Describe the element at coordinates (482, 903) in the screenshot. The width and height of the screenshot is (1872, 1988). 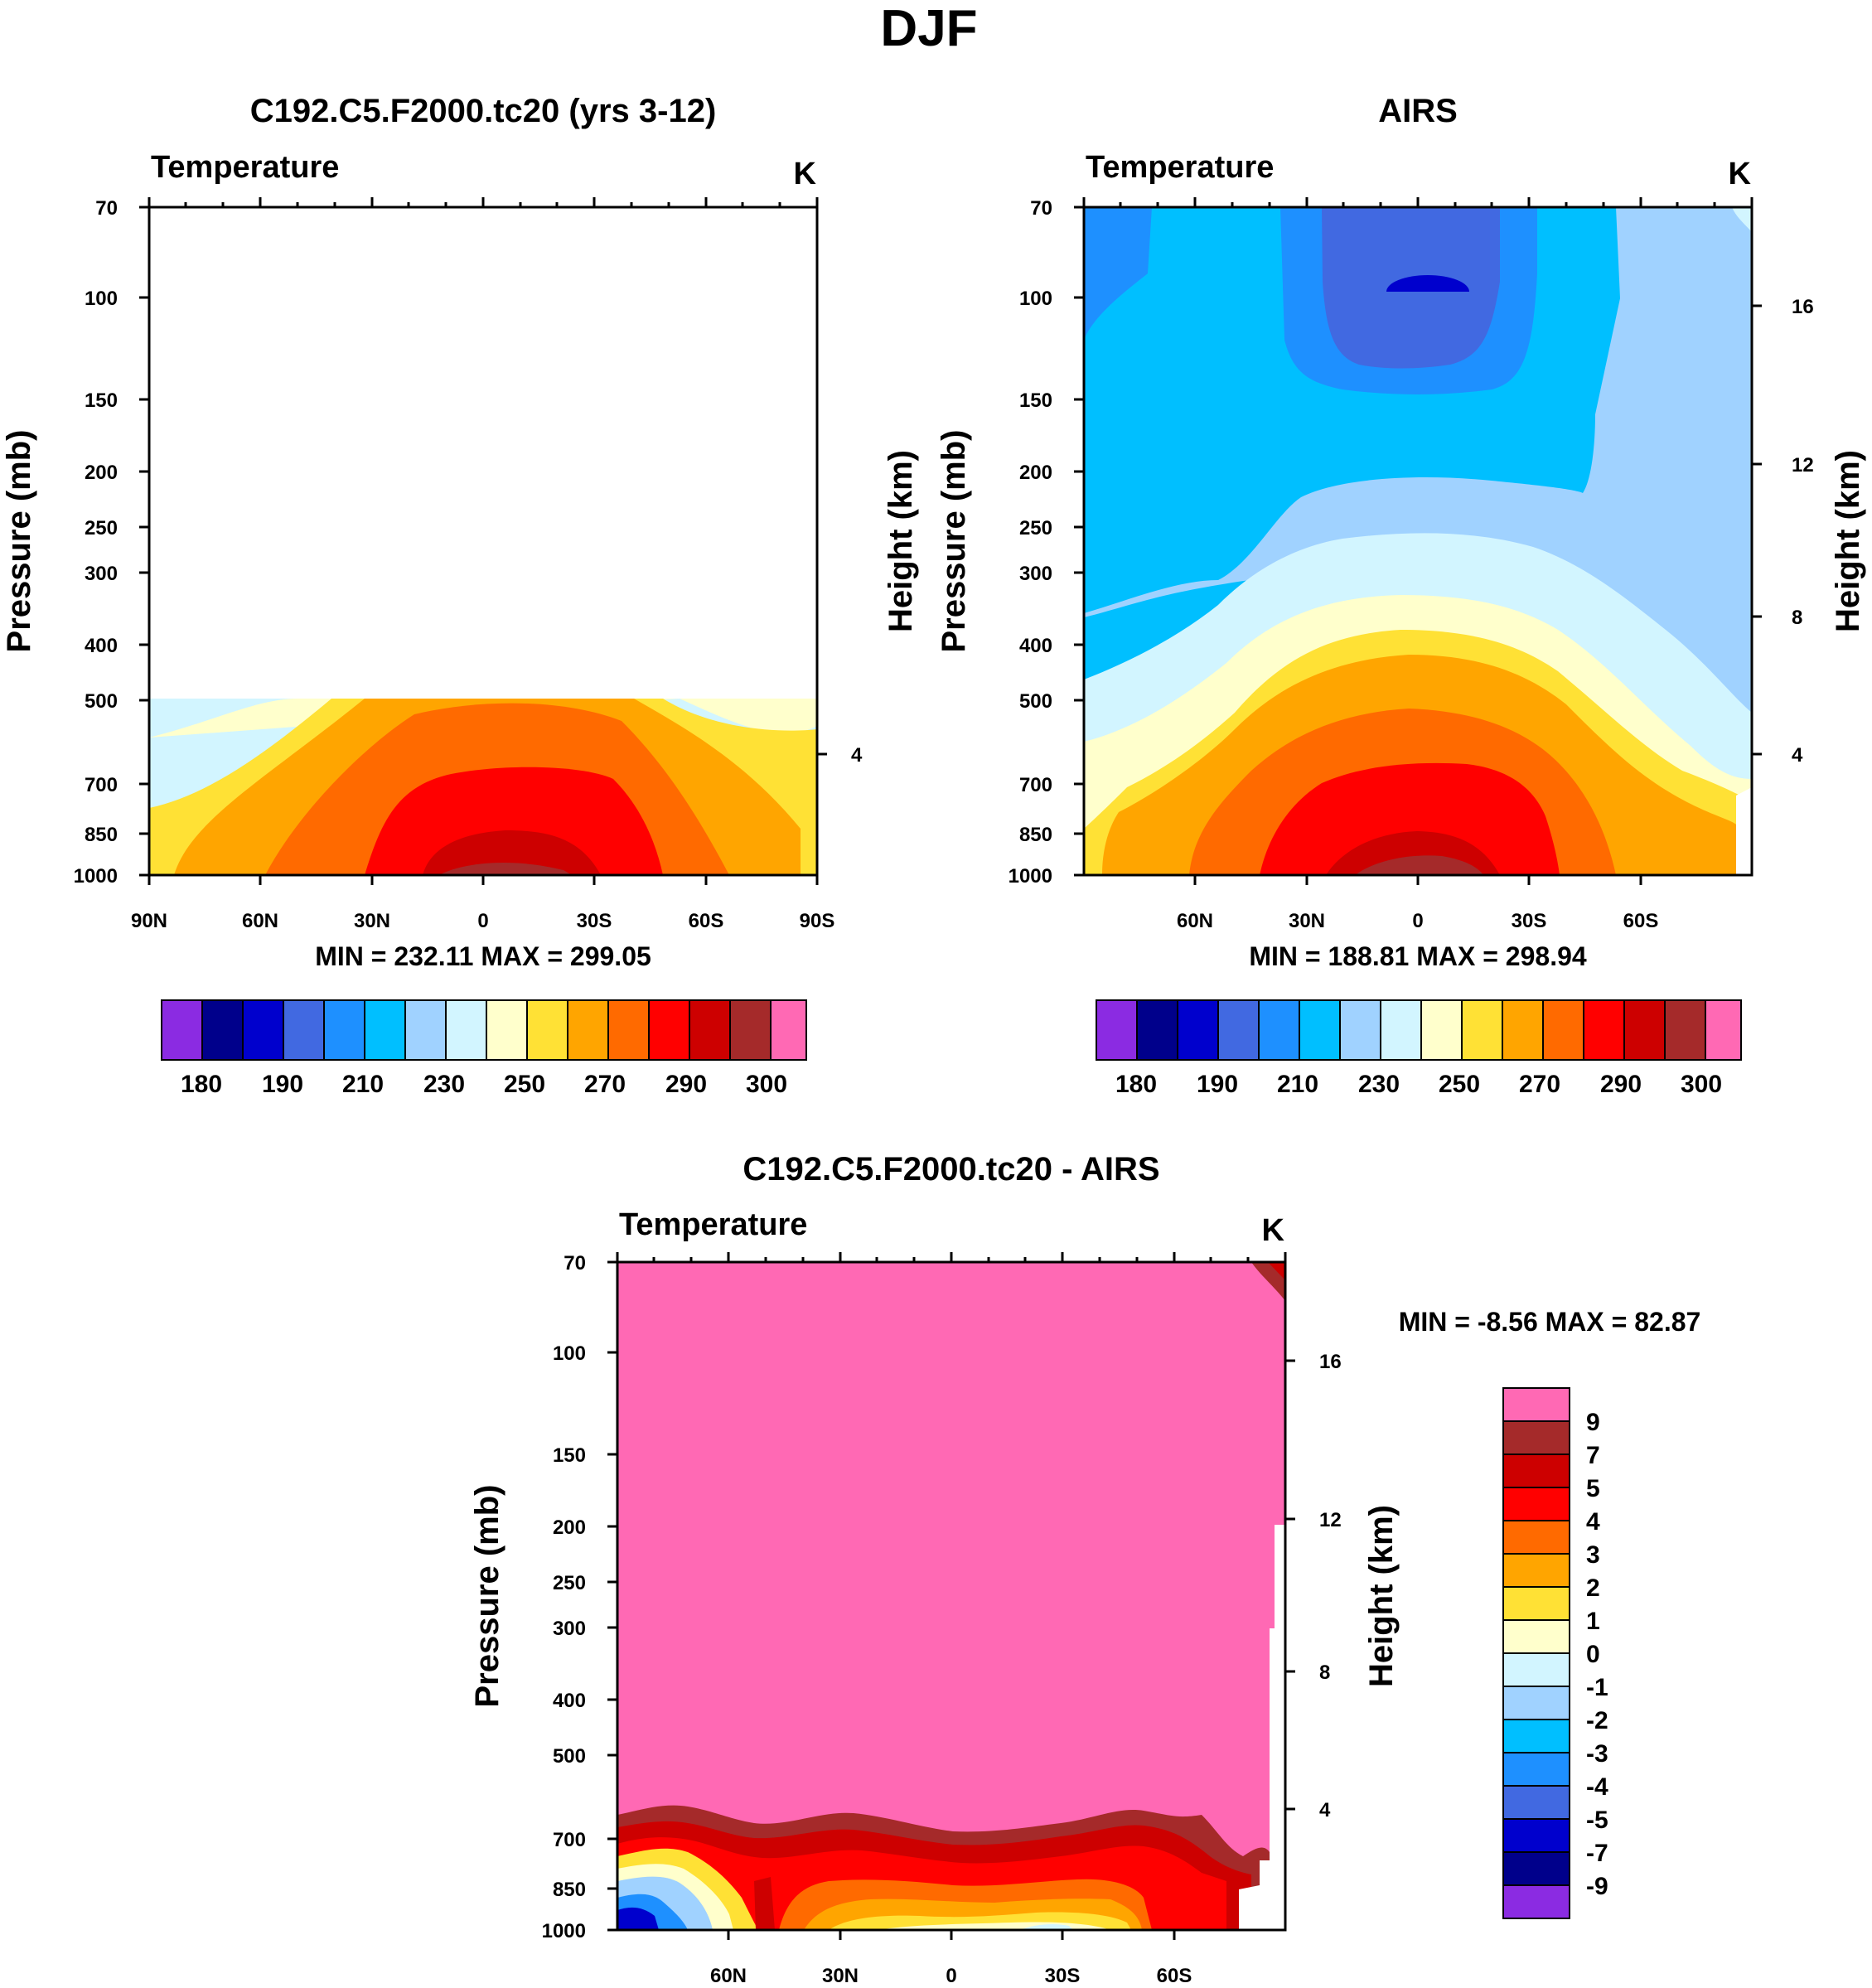
I see `x-ticks: 90N 60N 30N 0 30S 60S 90S` at that location.